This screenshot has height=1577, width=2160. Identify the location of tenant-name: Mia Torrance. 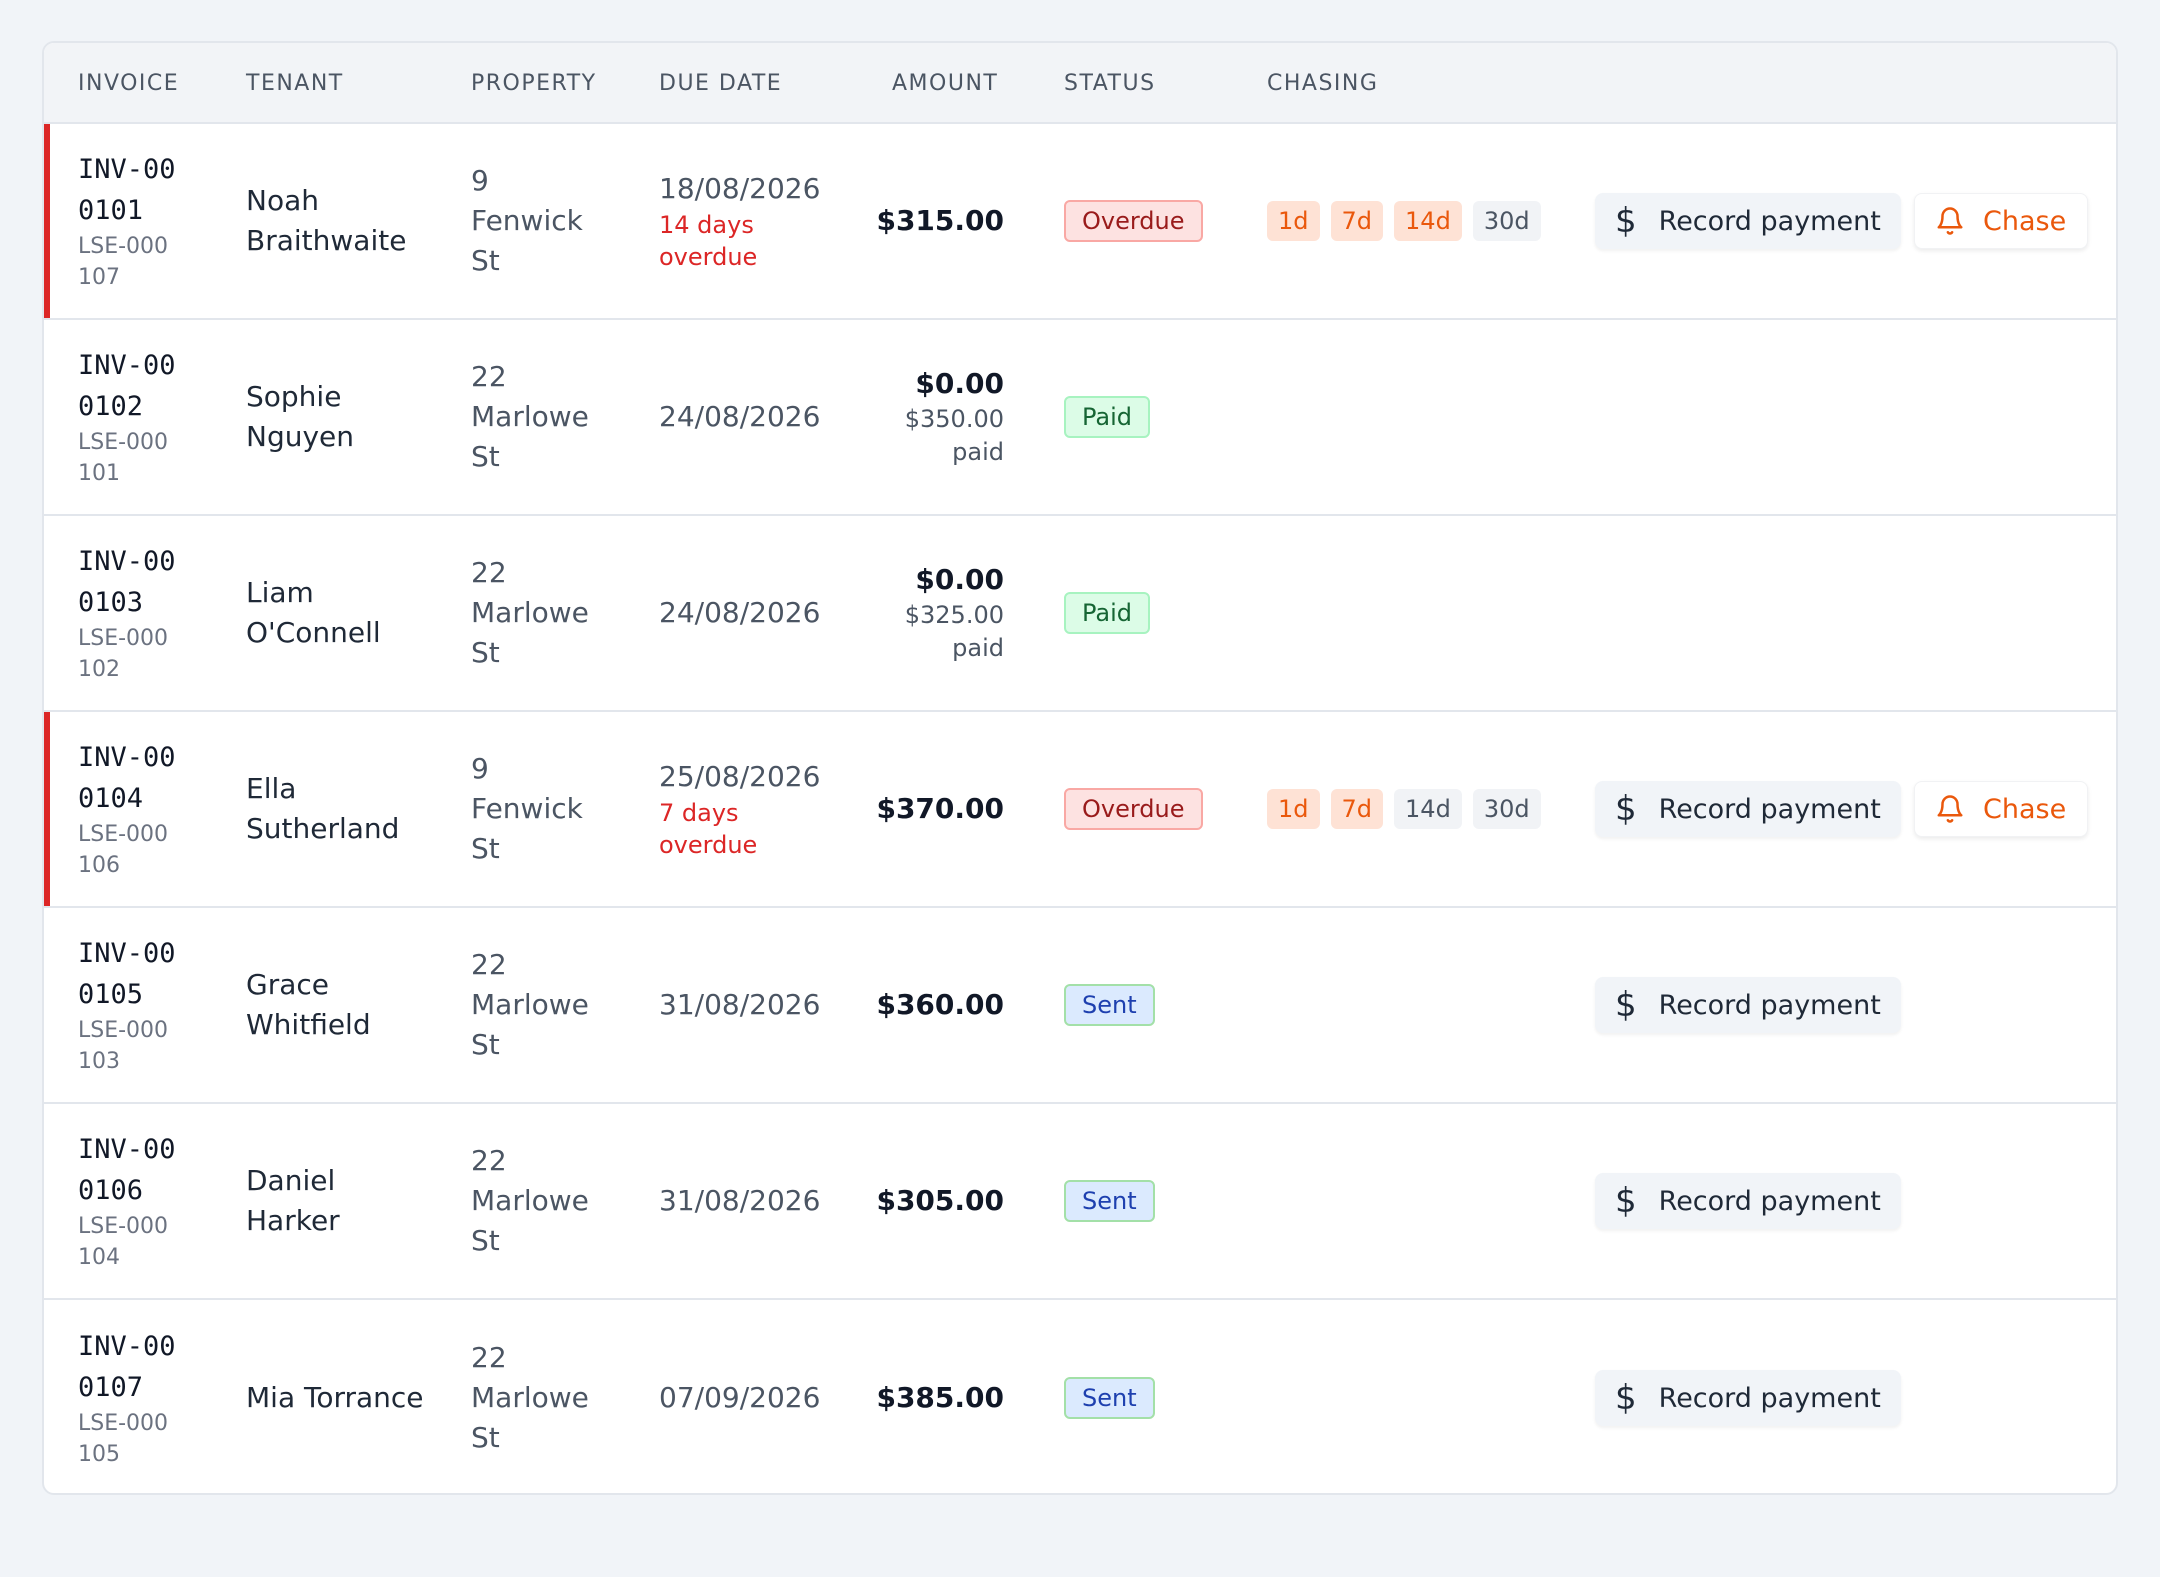
(335, 1397).